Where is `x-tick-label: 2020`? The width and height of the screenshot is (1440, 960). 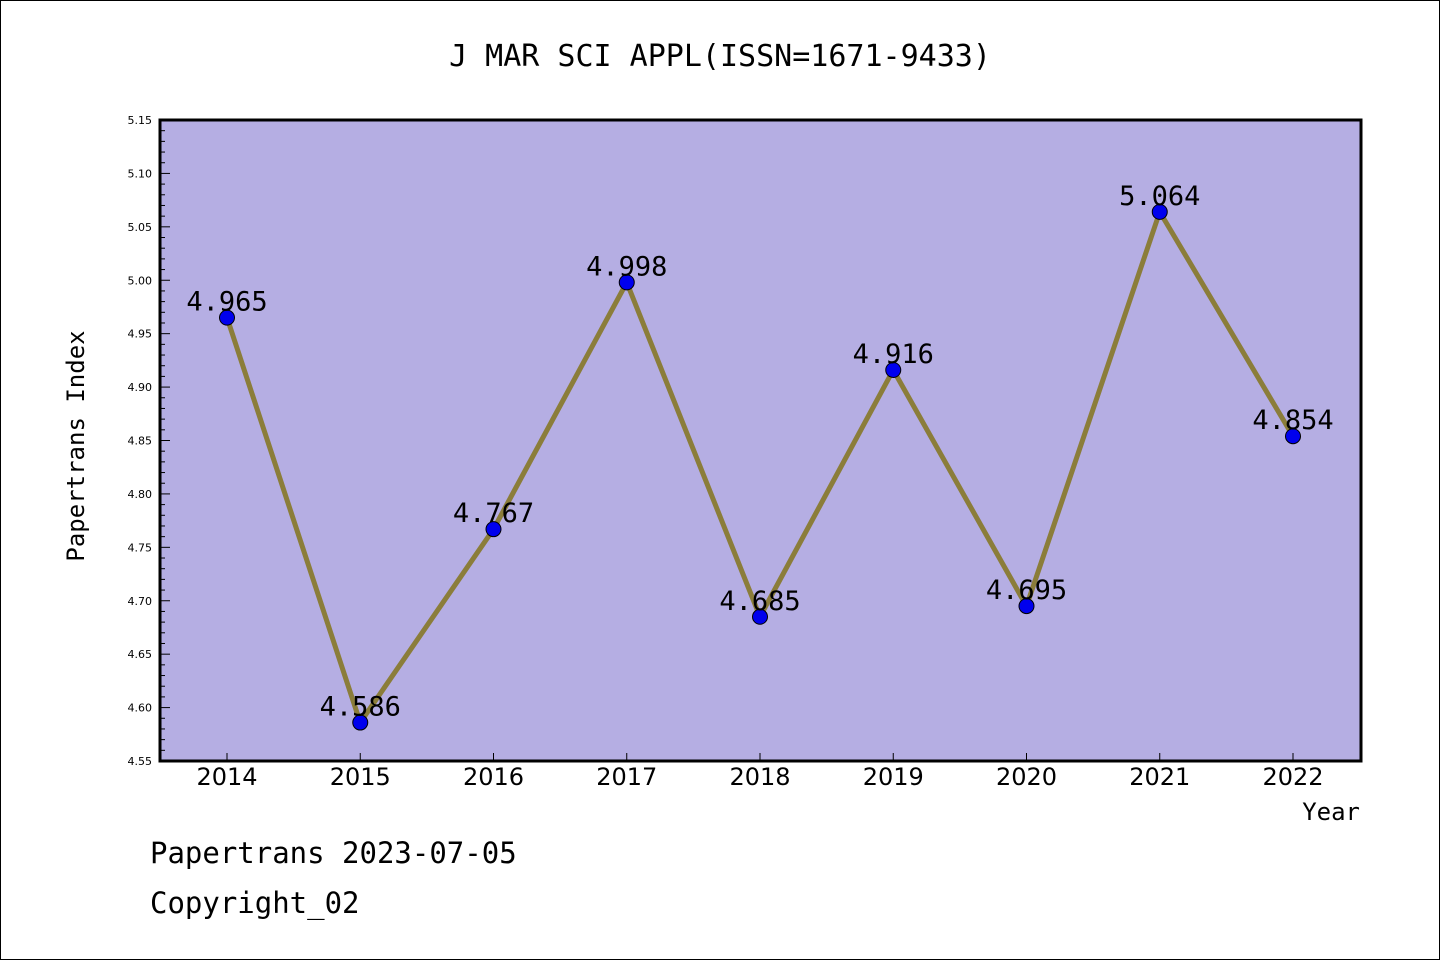
x-tick-label: 2020 is located at coordinates (1026, 777).